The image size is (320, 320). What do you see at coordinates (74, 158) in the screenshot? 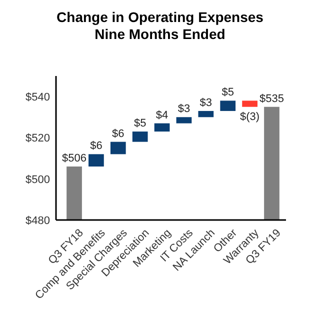
I see `data-label: $506` at bounding box center [74, 158].